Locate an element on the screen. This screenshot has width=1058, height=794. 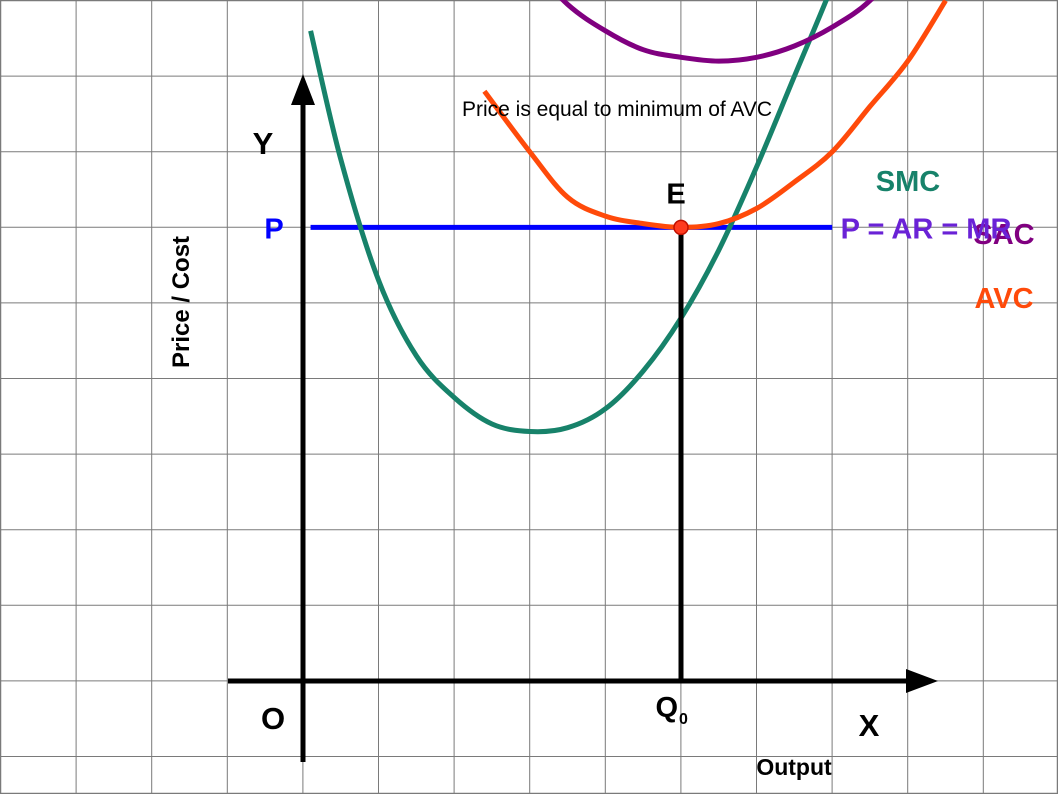
avc-curve is located at coordinates (715, 115).